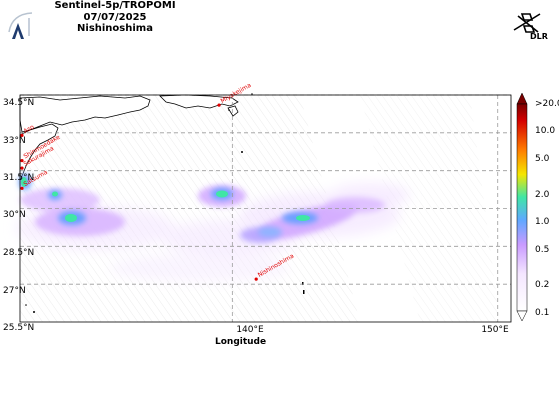 This screenshot has width=559, height=412. Describe the element at coordinates (14, 215) in the screenshot. I see `y-tick-label: 30°N` at that location.